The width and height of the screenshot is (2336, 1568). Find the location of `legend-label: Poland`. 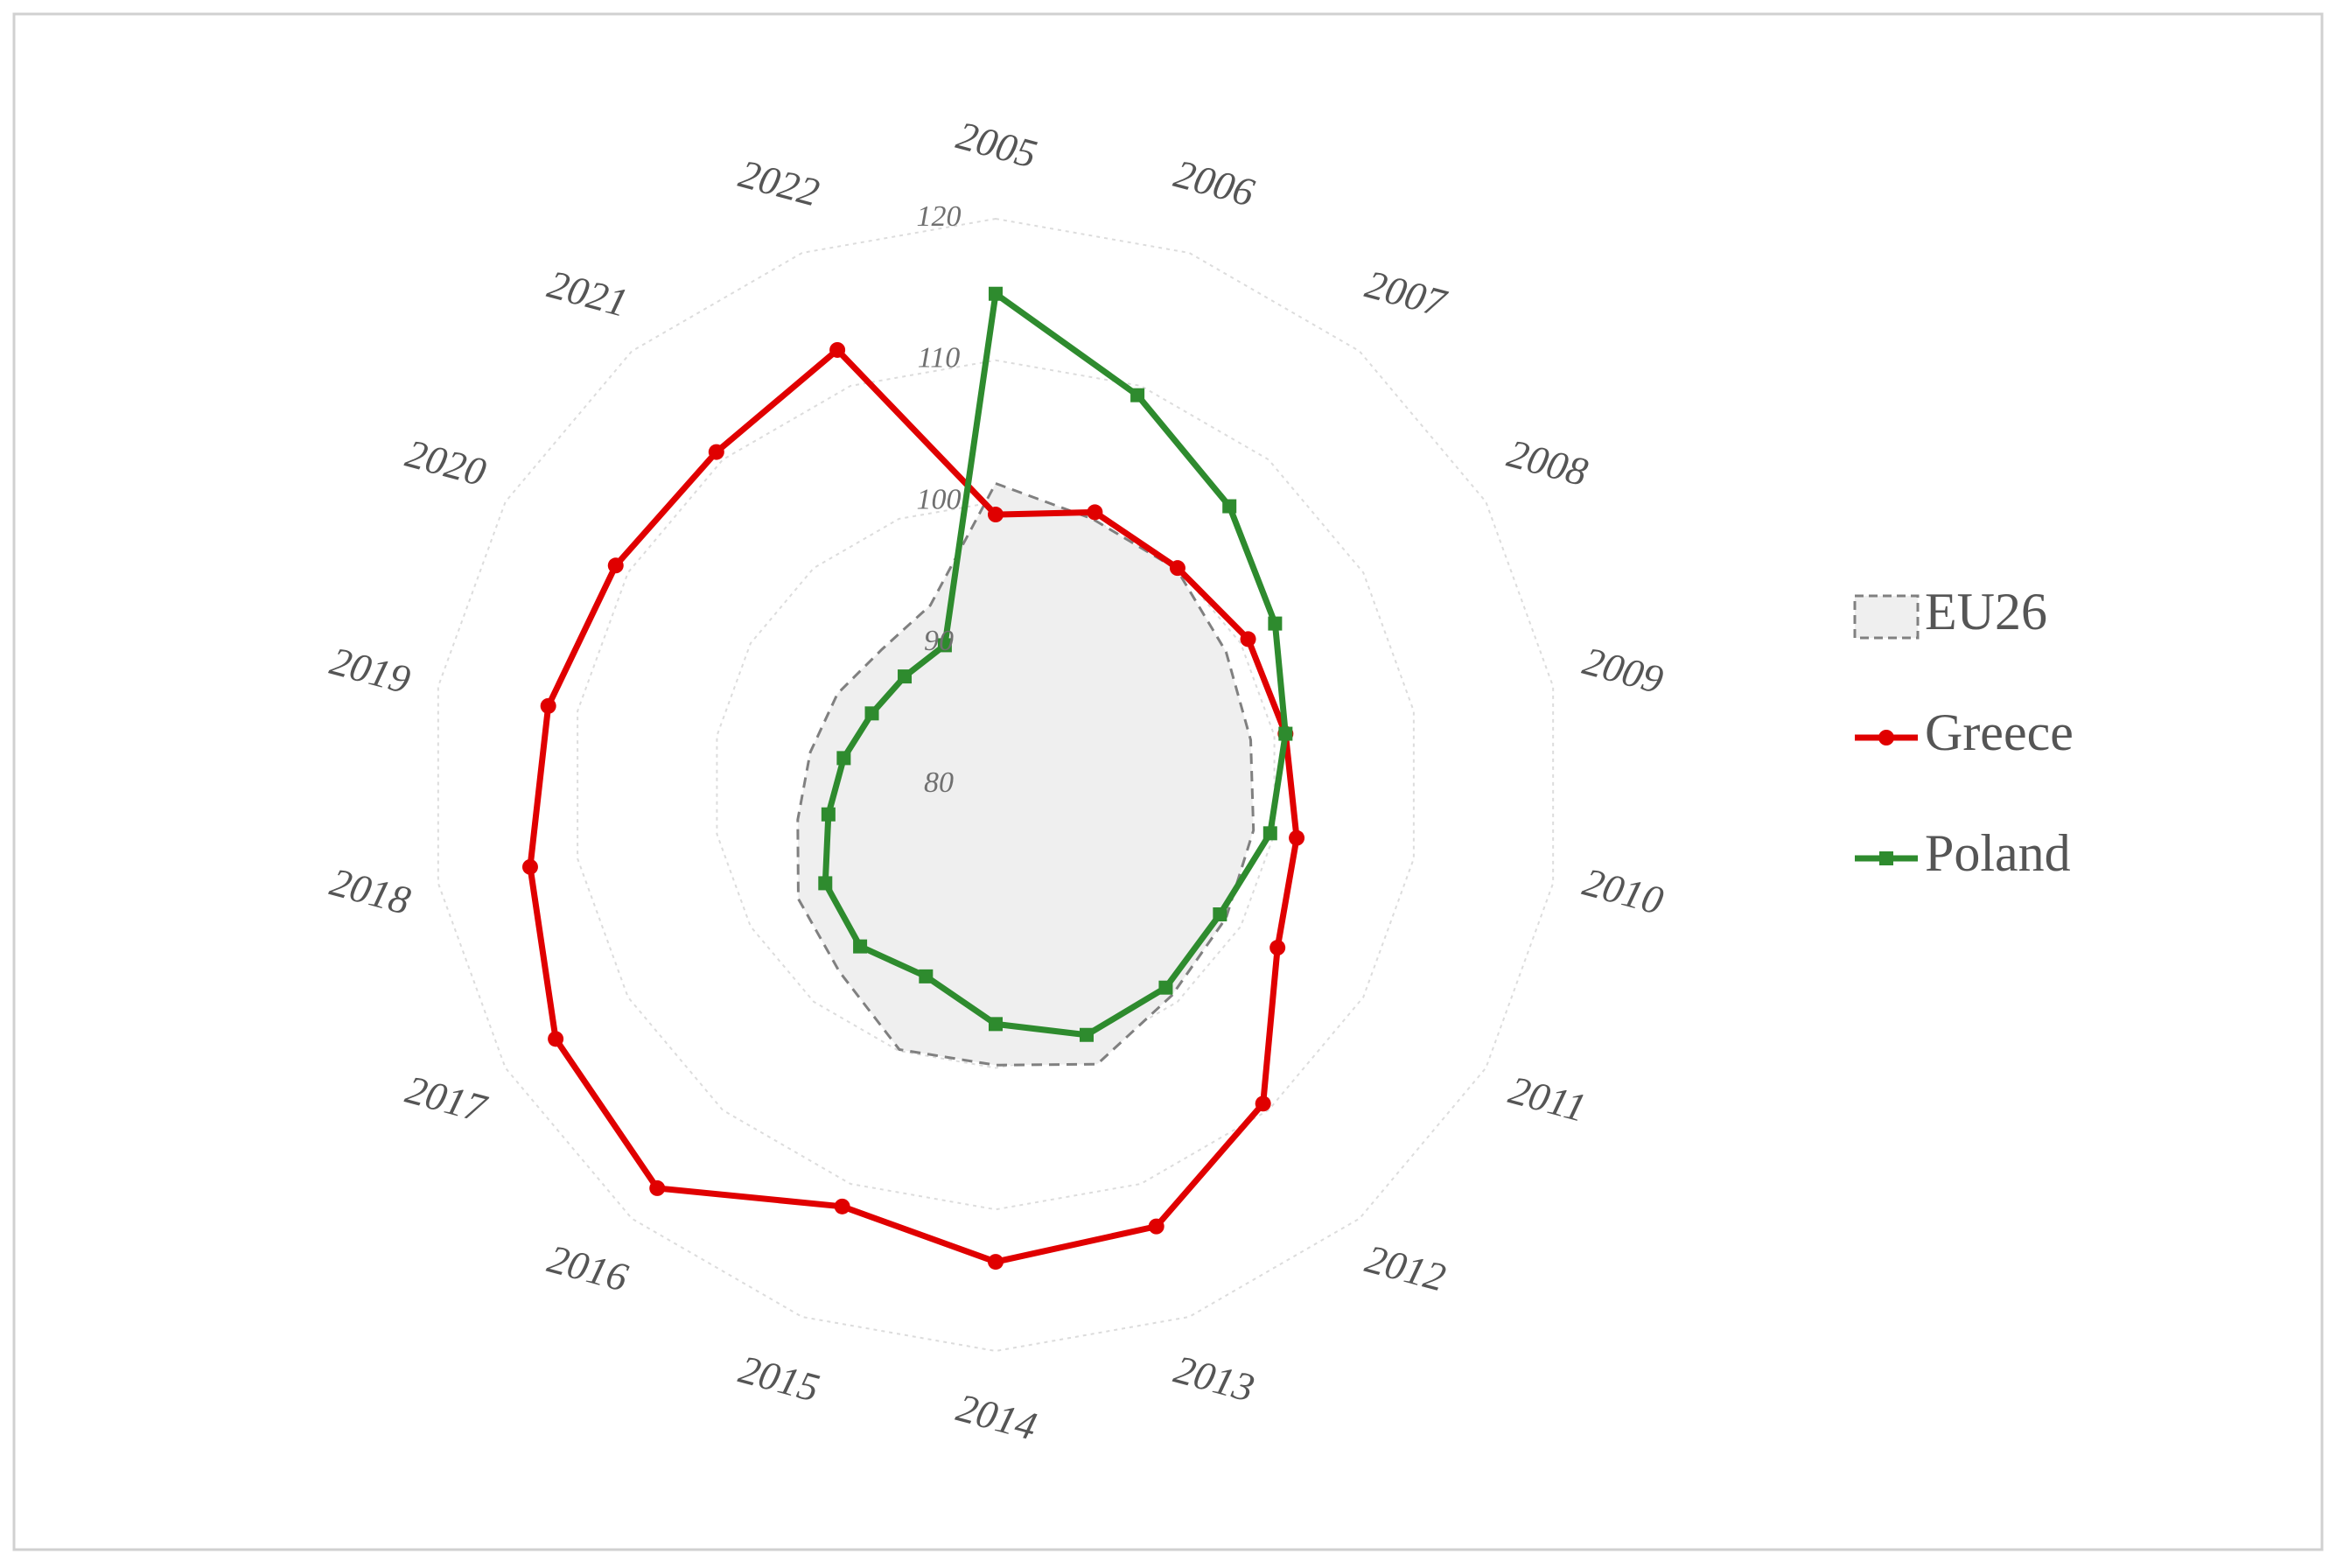

legend-label: Poland is located at coordinates (1998, 853).